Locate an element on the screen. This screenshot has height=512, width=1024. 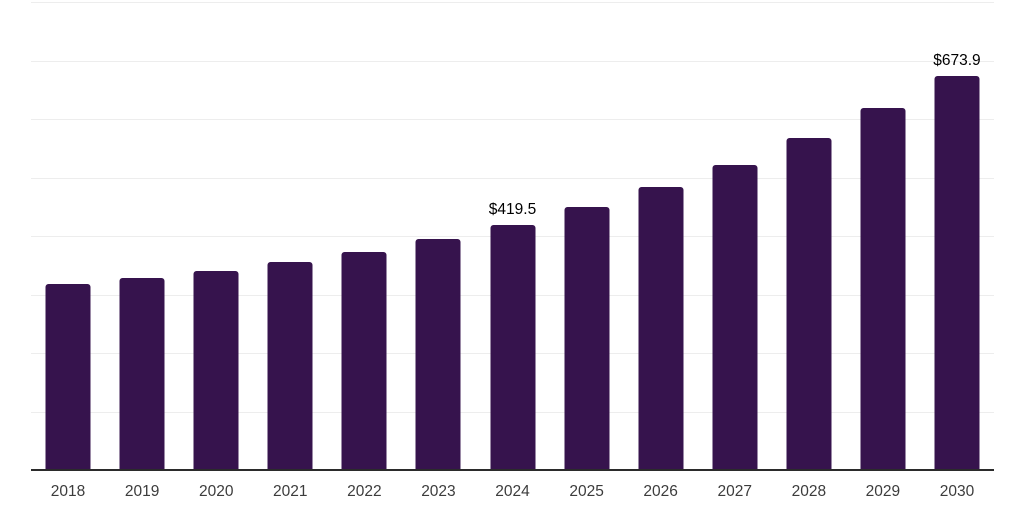
bar-slot-2019 is located at coordinates (142, 235).